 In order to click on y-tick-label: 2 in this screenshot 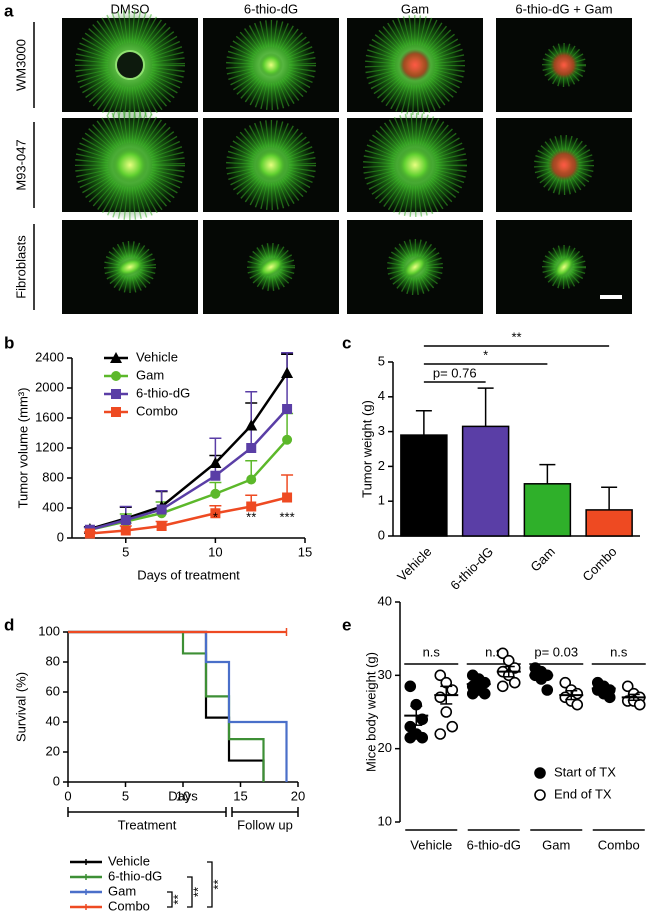, I will do `click(381, 465)`.